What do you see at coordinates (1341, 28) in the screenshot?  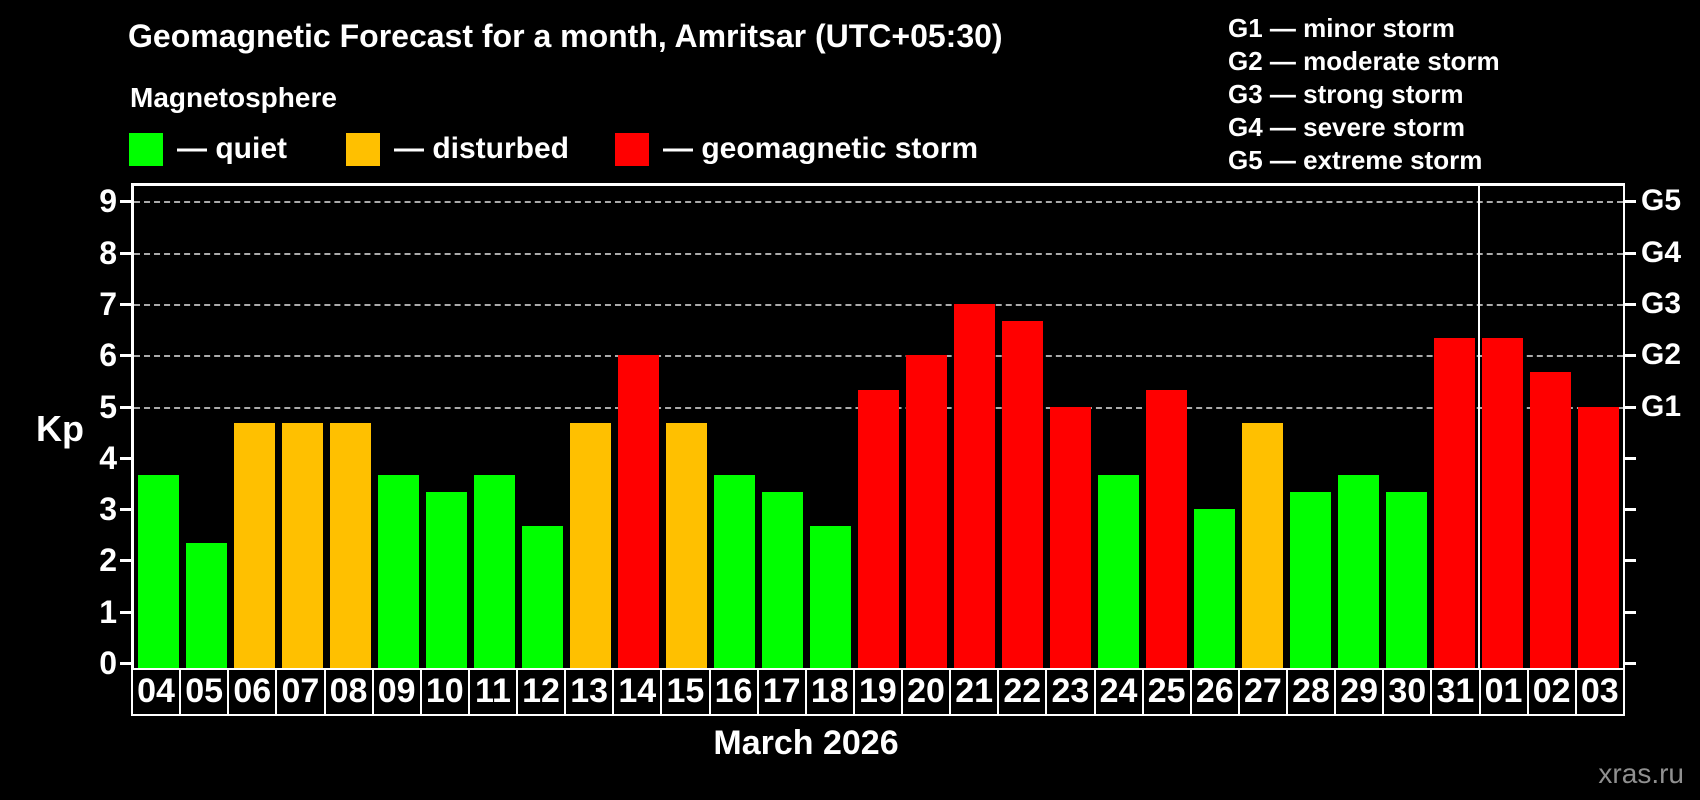 I see `storm-scale-line-g1: G1 — minor storm` at bounding box center [1341, 28].